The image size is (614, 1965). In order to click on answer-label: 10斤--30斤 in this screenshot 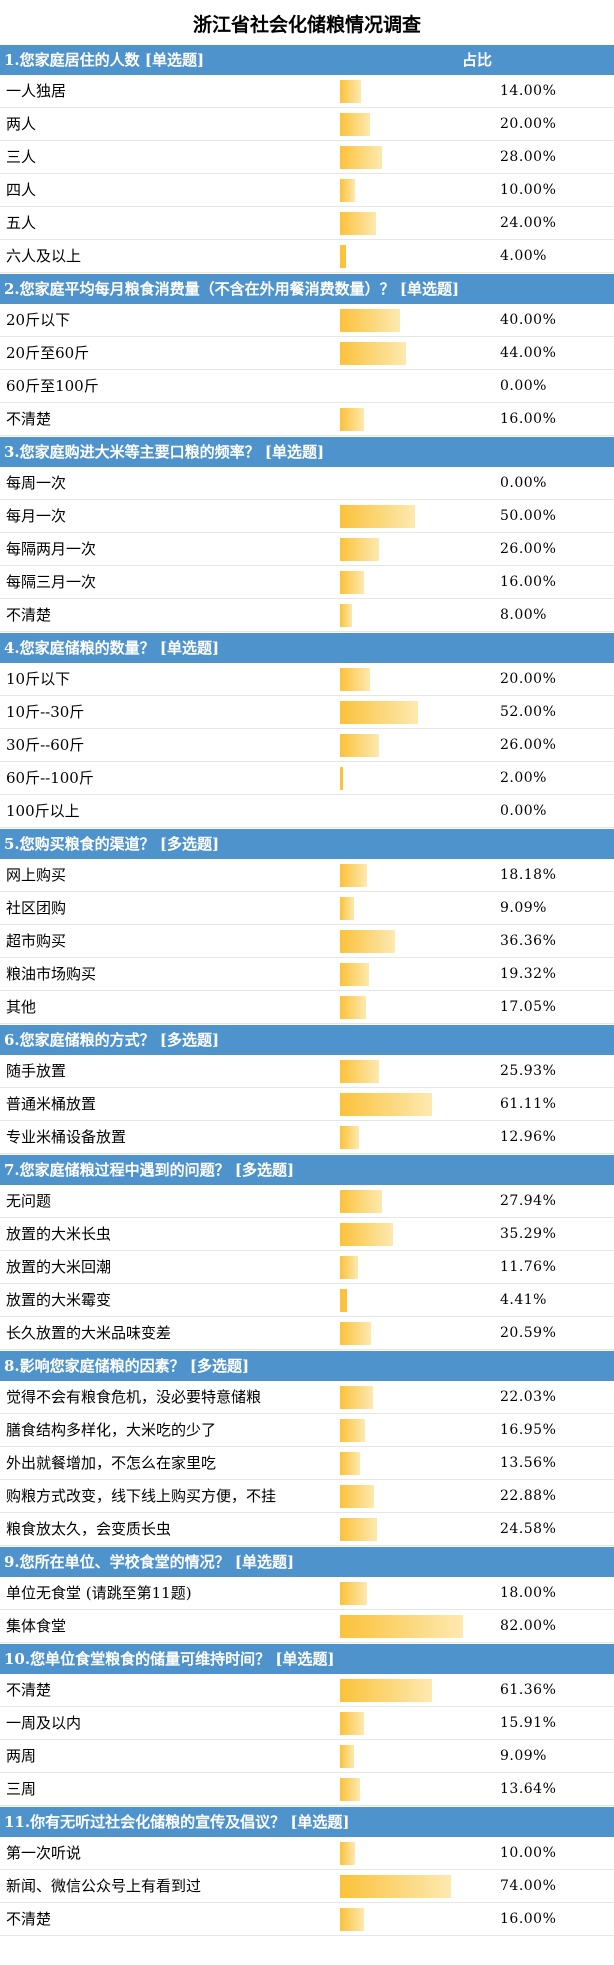, I will do `click(171, 712)`.